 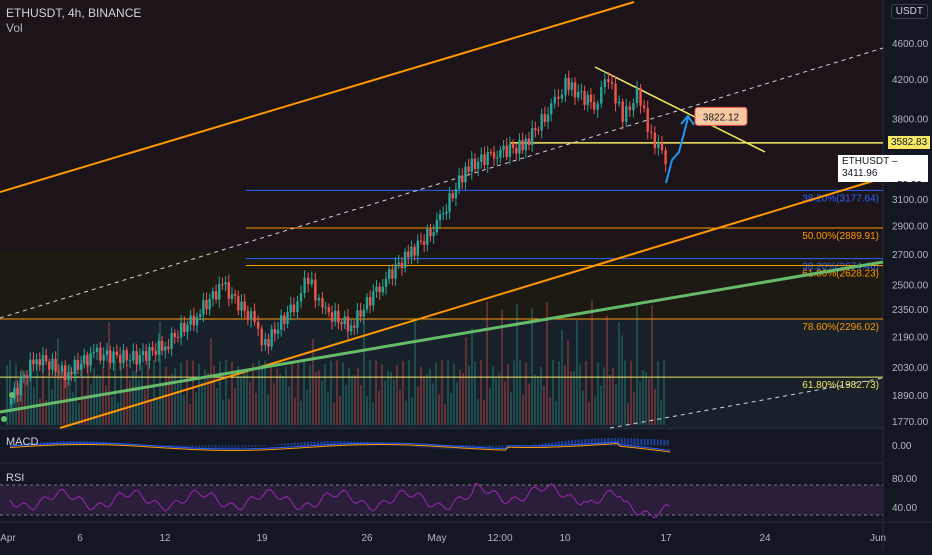 What do you see at coordinates (499, 538) in the screenshot?
I see `x-axis-tick-label: 12:00` at bounding box center [499, 538].